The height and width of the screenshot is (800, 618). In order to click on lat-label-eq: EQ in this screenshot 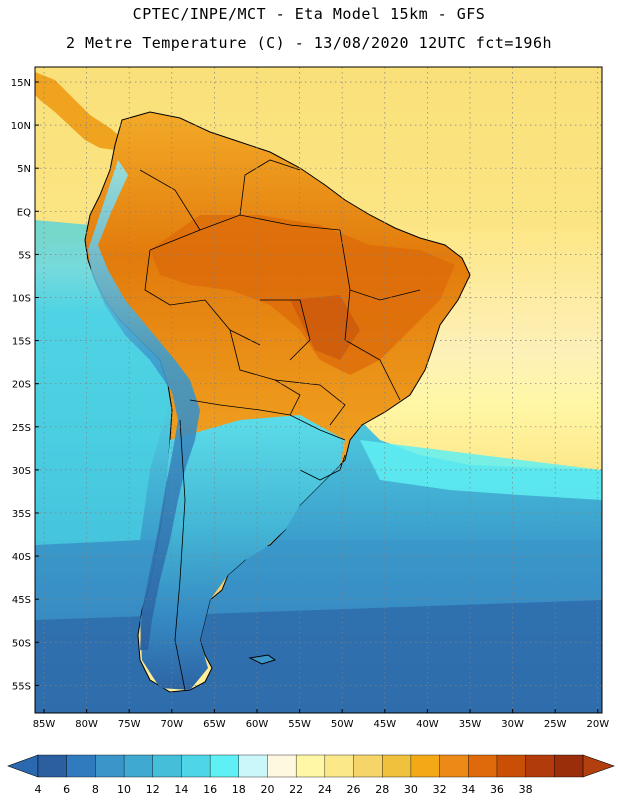, I will do `click(24, 212)`.